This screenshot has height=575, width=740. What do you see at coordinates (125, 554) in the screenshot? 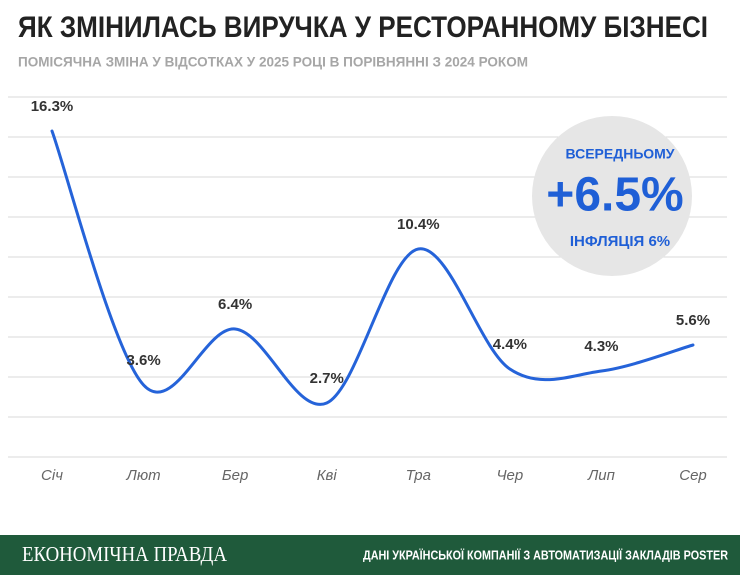
I see `footer-brand: ЕКОНОМІЧНА ПРАВДА` at bounding box center [125, 554].